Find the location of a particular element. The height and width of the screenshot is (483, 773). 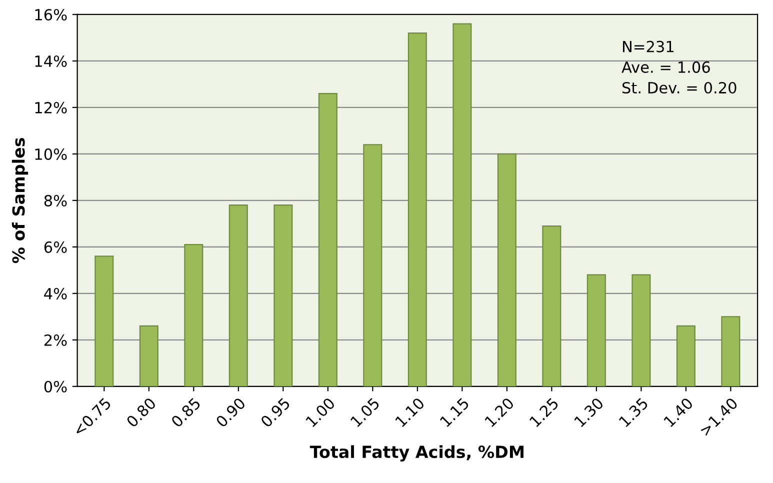

y-tick-label: 0% is located at coordinates (55, 386).